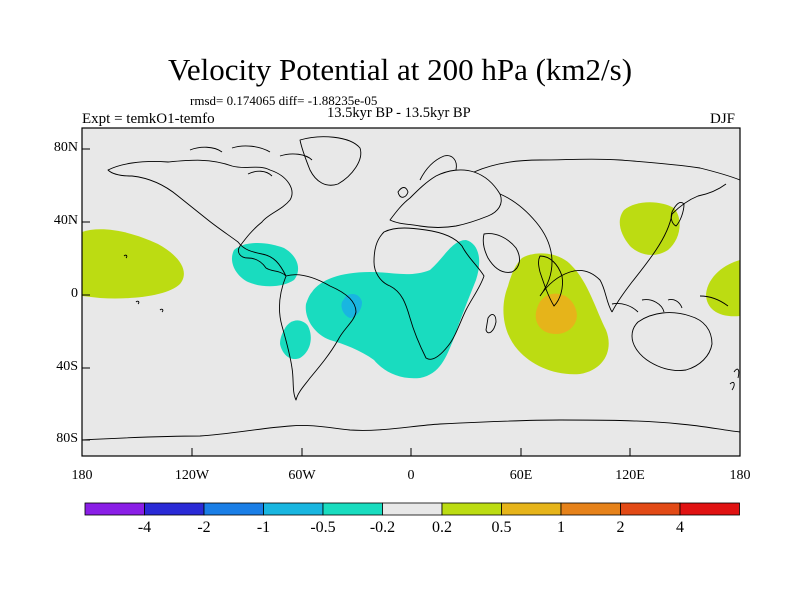 This screenshot has height=600, width=800. Describe the element at coordinates (67, 366) in the screenshot. I see `ytick-label-40s: 40S` at that location.